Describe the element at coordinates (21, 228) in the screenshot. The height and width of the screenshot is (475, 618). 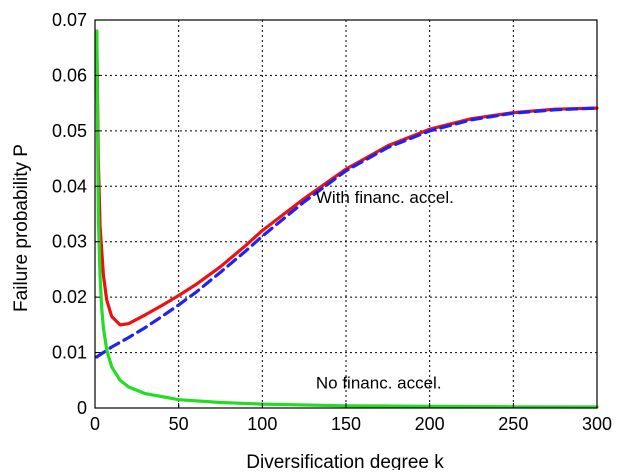
I see `y-axis-title: Failure probability P` at that location.